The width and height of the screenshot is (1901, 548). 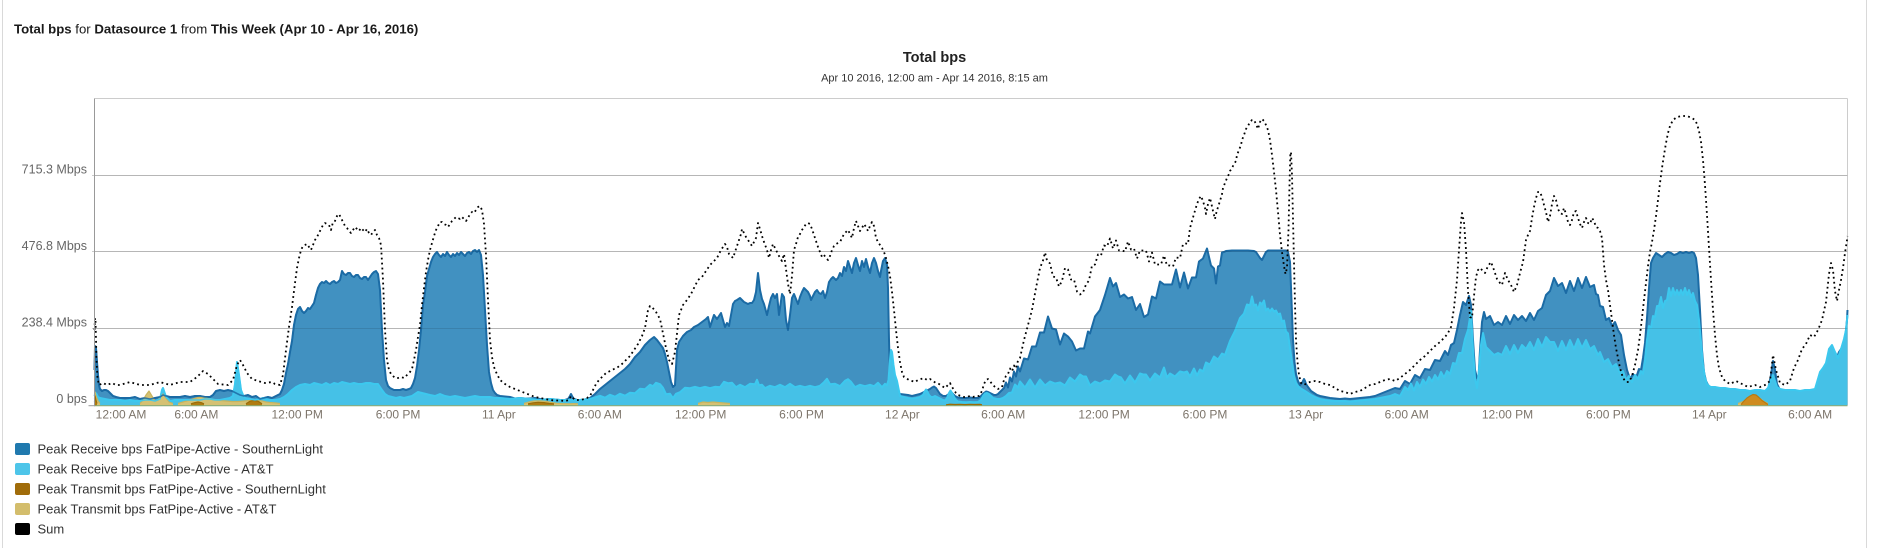 What do you see at coordinates (902, 414) in the screenshot?
I see `svg-text: 12 Apr` at bounding box center [902, 414].